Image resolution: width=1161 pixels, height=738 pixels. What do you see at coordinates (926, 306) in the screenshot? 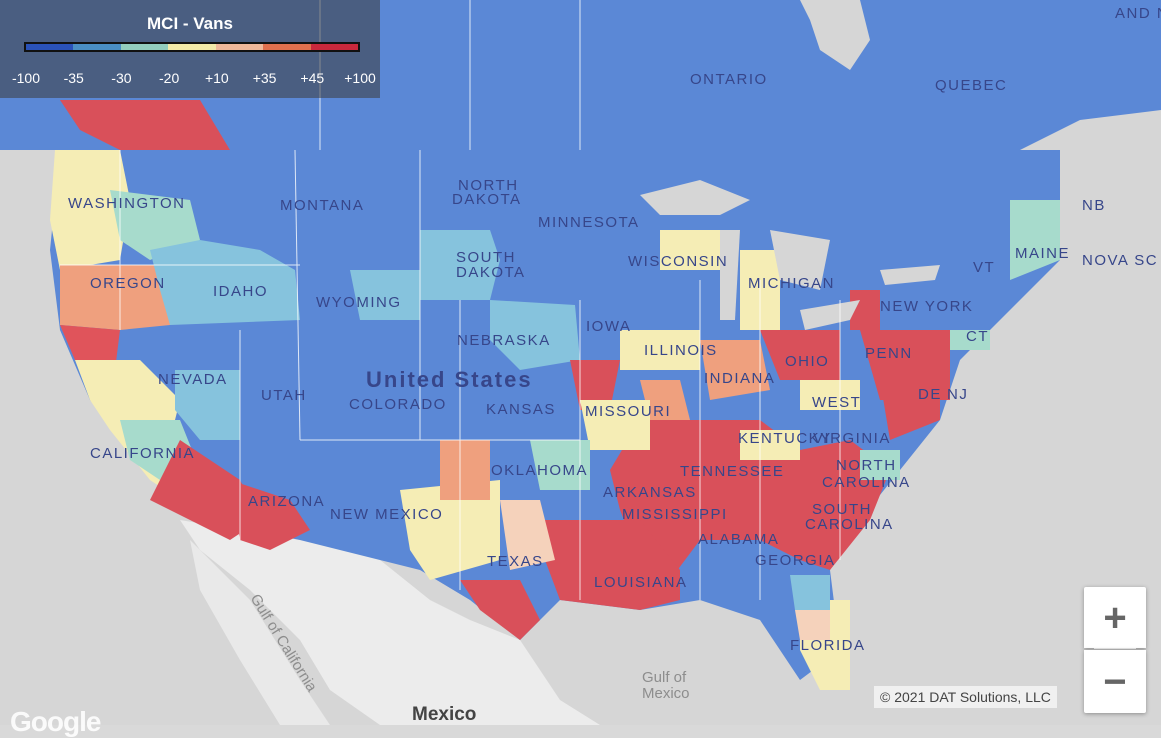
I see `label-new-york: NEW YORK` at bounding box center [926, 306].